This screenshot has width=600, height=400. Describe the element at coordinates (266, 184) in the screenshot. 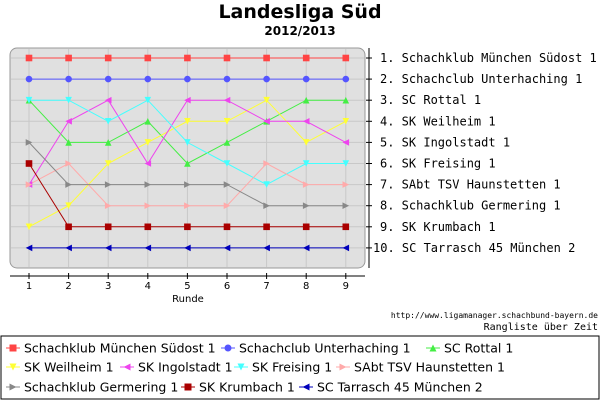

I see `data-point-s6-r7` at that location.